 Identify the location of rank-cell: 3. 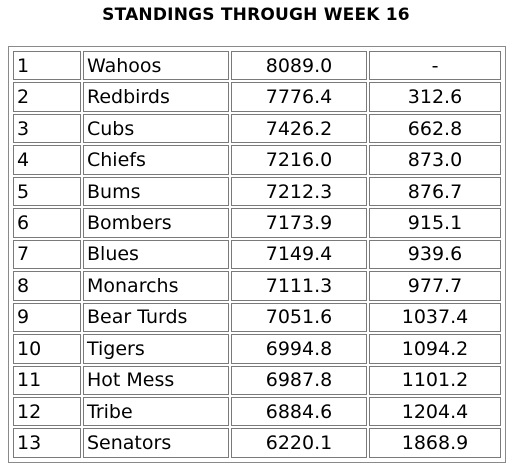
(47, 128).